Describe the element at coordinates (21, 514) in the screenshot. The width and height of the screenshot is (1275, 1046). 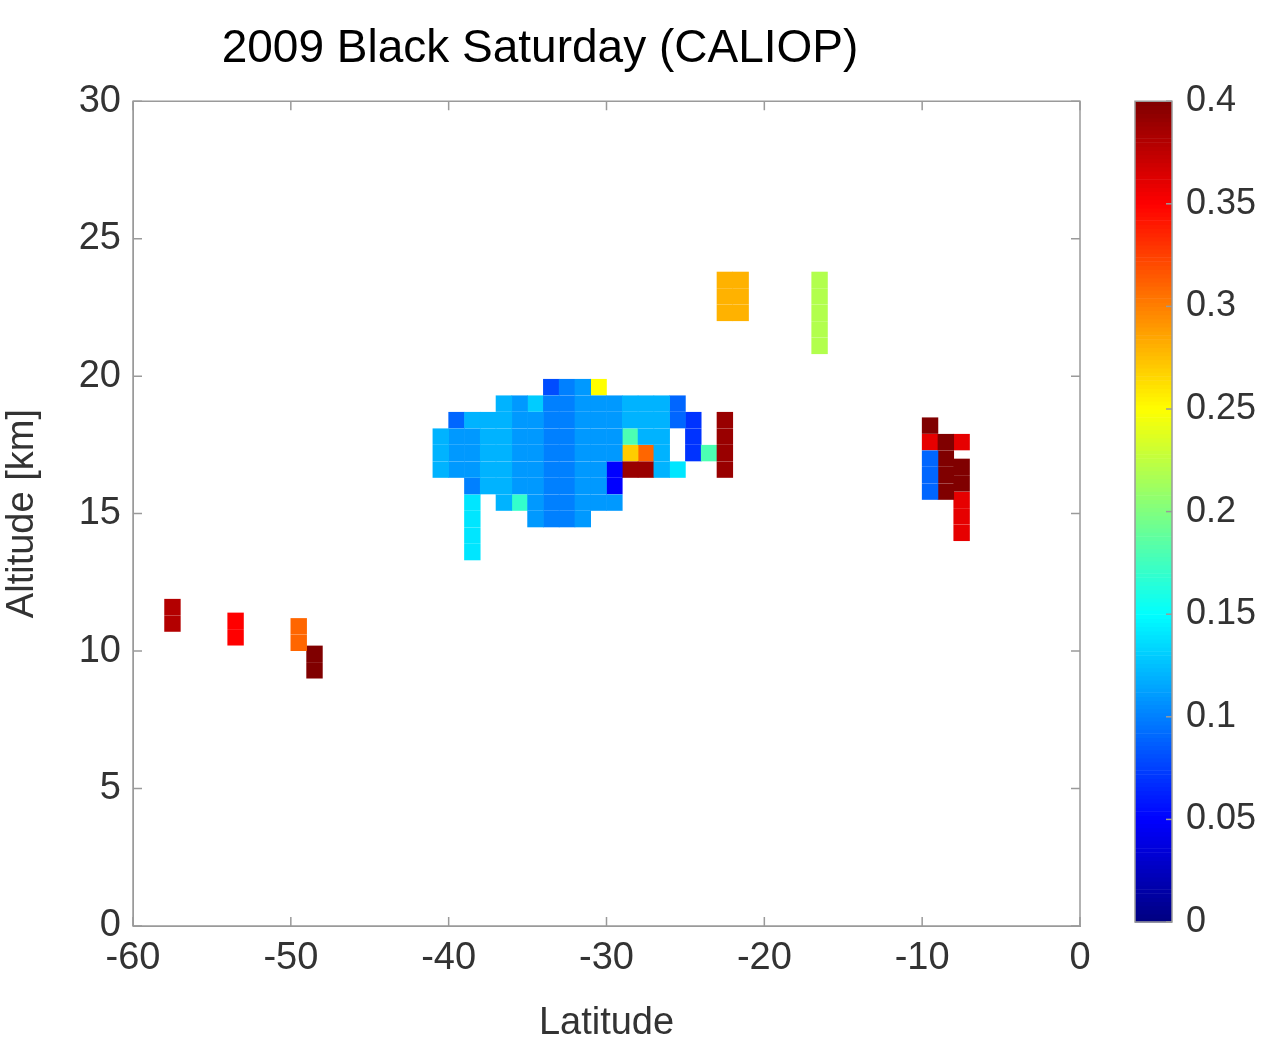
I see `y-axis-title: Altitude [km]` at that location.